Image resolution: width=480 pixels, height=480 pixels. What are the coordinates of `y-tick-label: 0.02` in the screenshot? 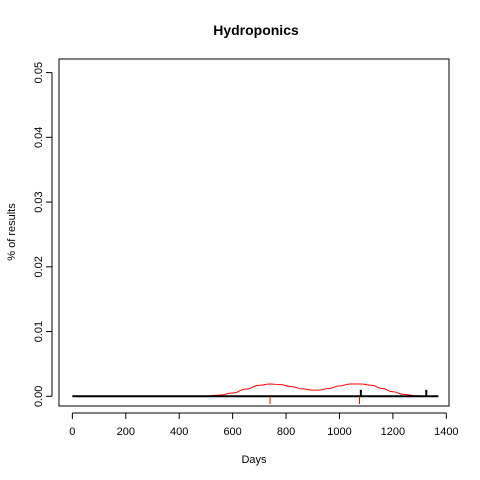 It's located at (39, 266).